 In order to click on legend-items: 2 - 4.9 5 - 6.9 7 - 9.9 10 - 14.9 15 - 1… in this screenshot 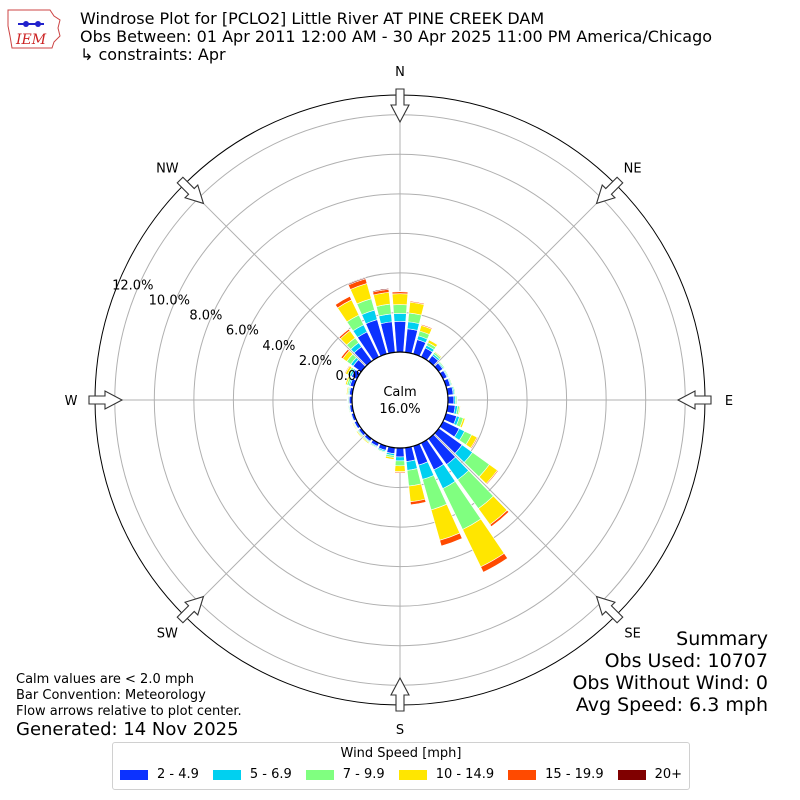, I will do `click(401, 774)`.